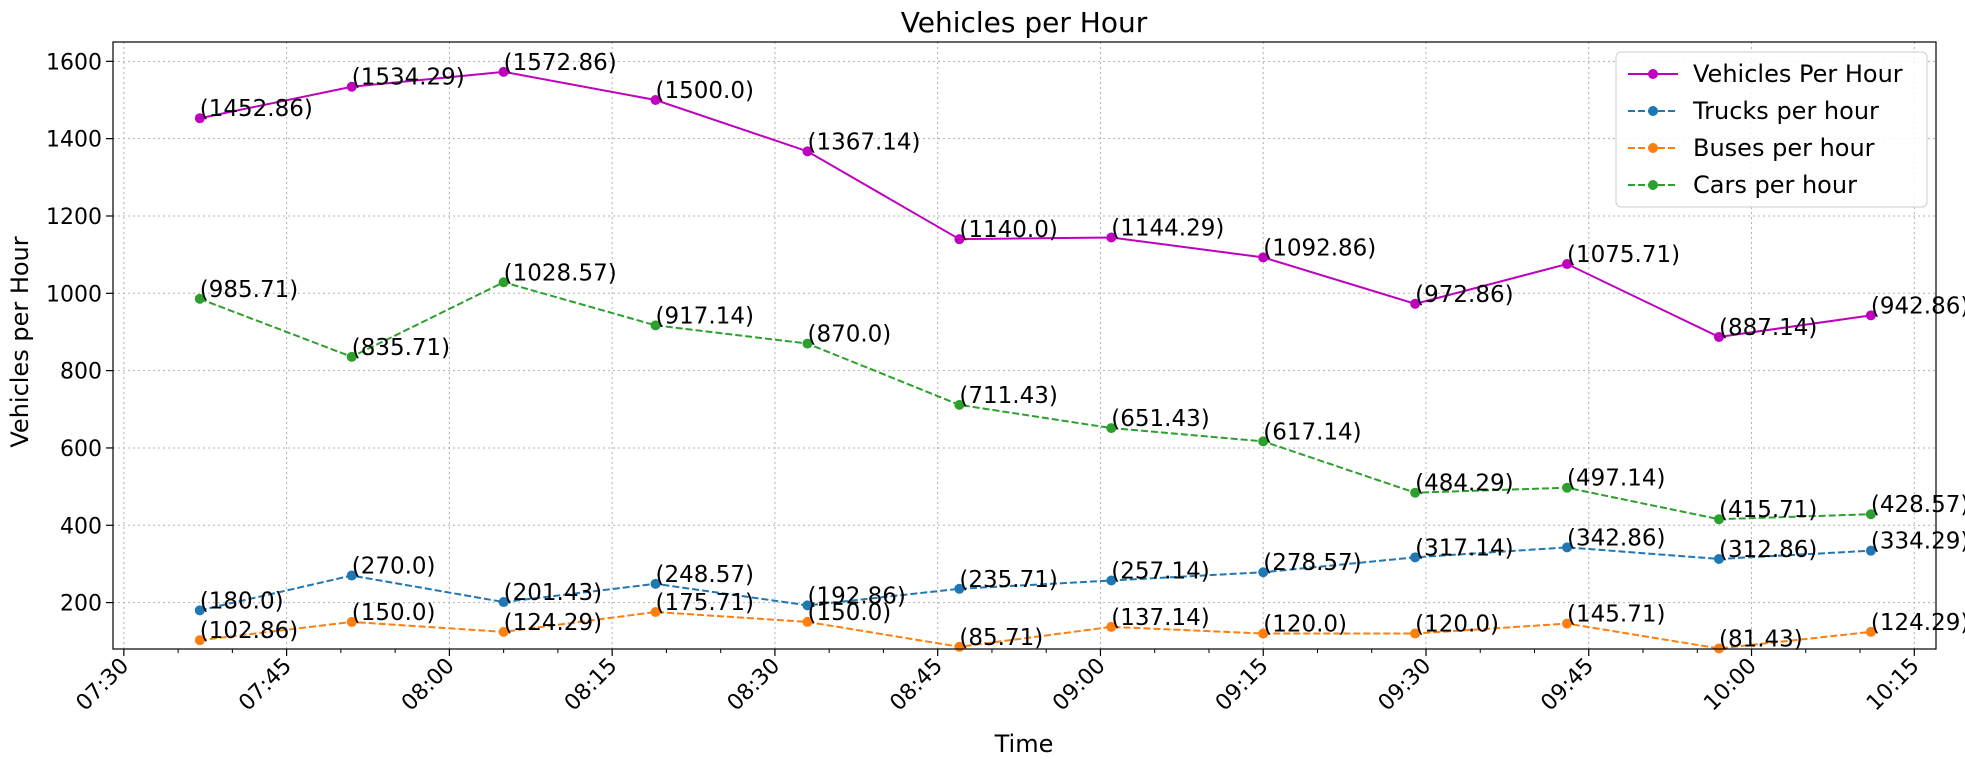 Image resolution: width=1965 pixels, height=766 pixels. What do you see at coordinates (74, 62) in the screenshot?
I see `y-tick-label: 1600` at bounding box center [74, 62].